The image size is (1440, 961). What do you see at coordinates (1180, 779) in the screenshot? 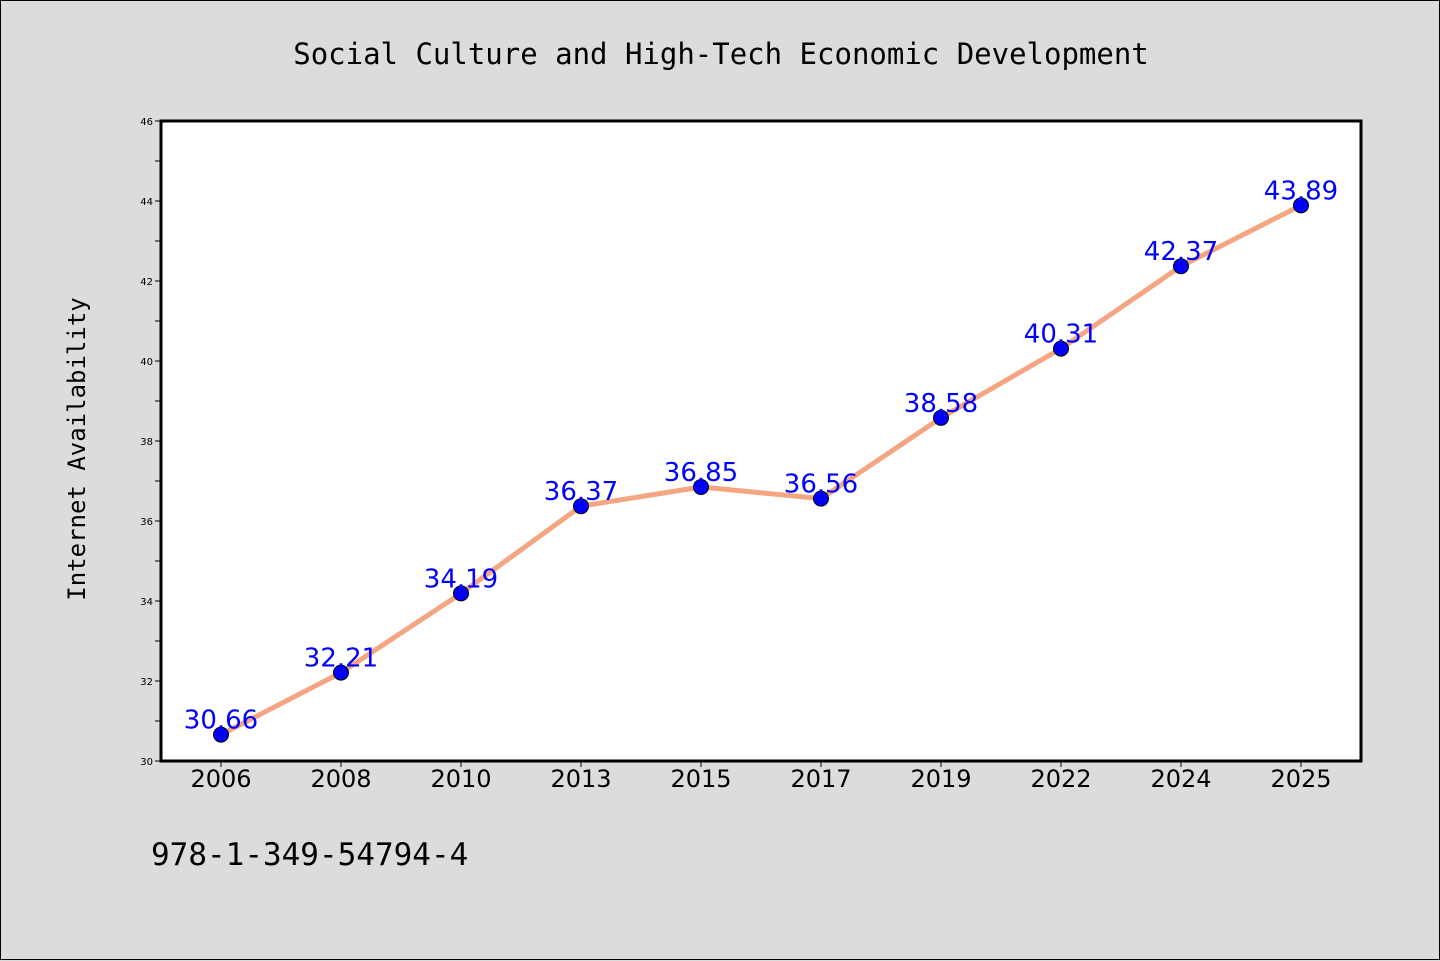
I see `x-tick-label: 2024` at bounding box center [1180, 779].